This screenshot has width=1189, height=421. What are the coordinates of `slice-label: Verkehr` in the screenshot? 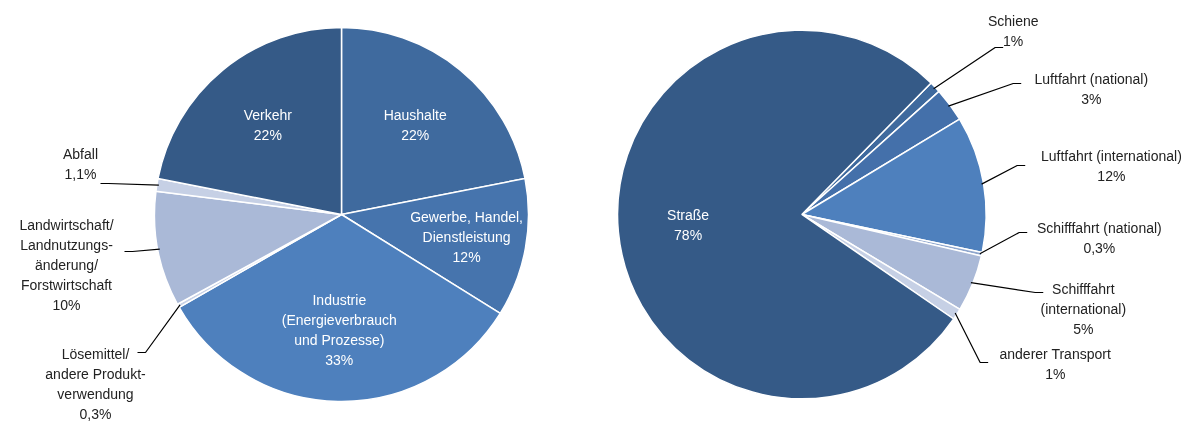 It's located at (268, 114).